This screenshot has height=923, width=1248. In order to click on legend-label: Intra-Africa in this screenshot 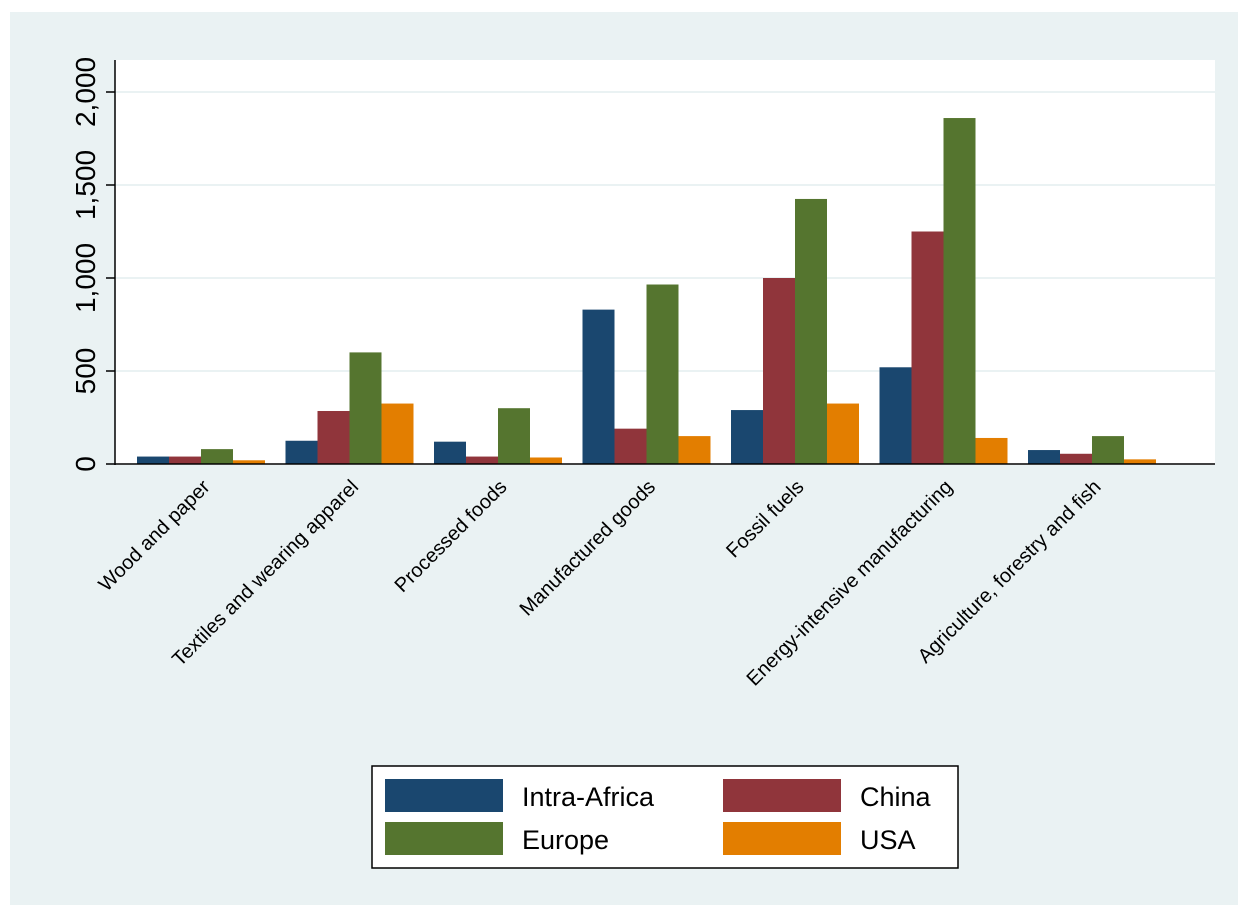, I will do `click(588, 797)`.